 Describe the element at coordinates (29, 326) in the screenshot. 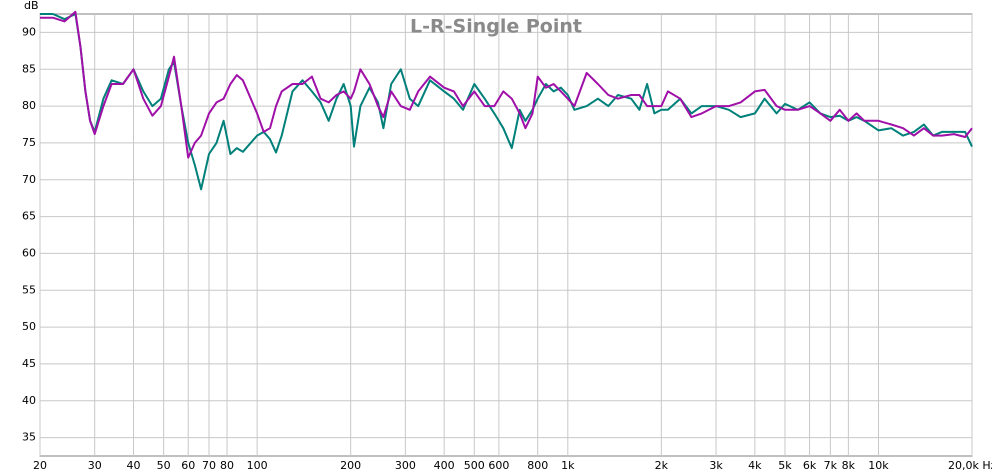

I see `y-tick-label: 50` at that location.